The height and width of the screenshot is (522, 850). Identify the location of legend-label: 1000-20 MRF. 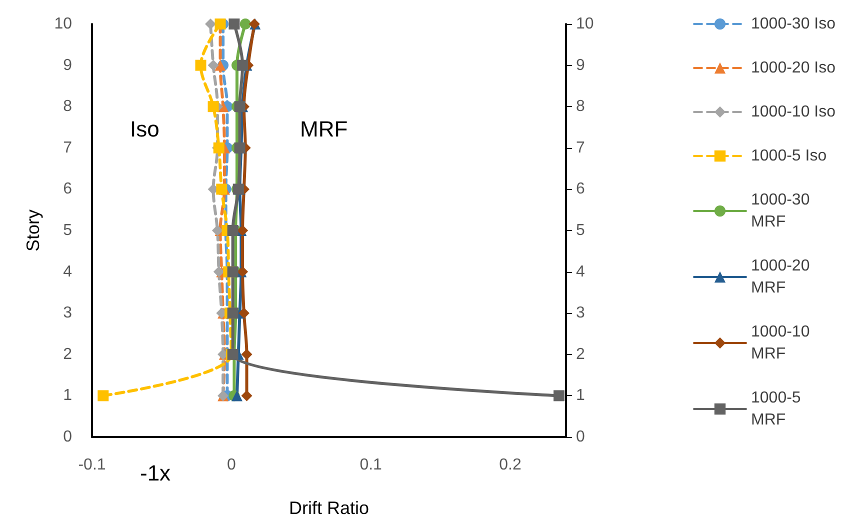
(782, 277).